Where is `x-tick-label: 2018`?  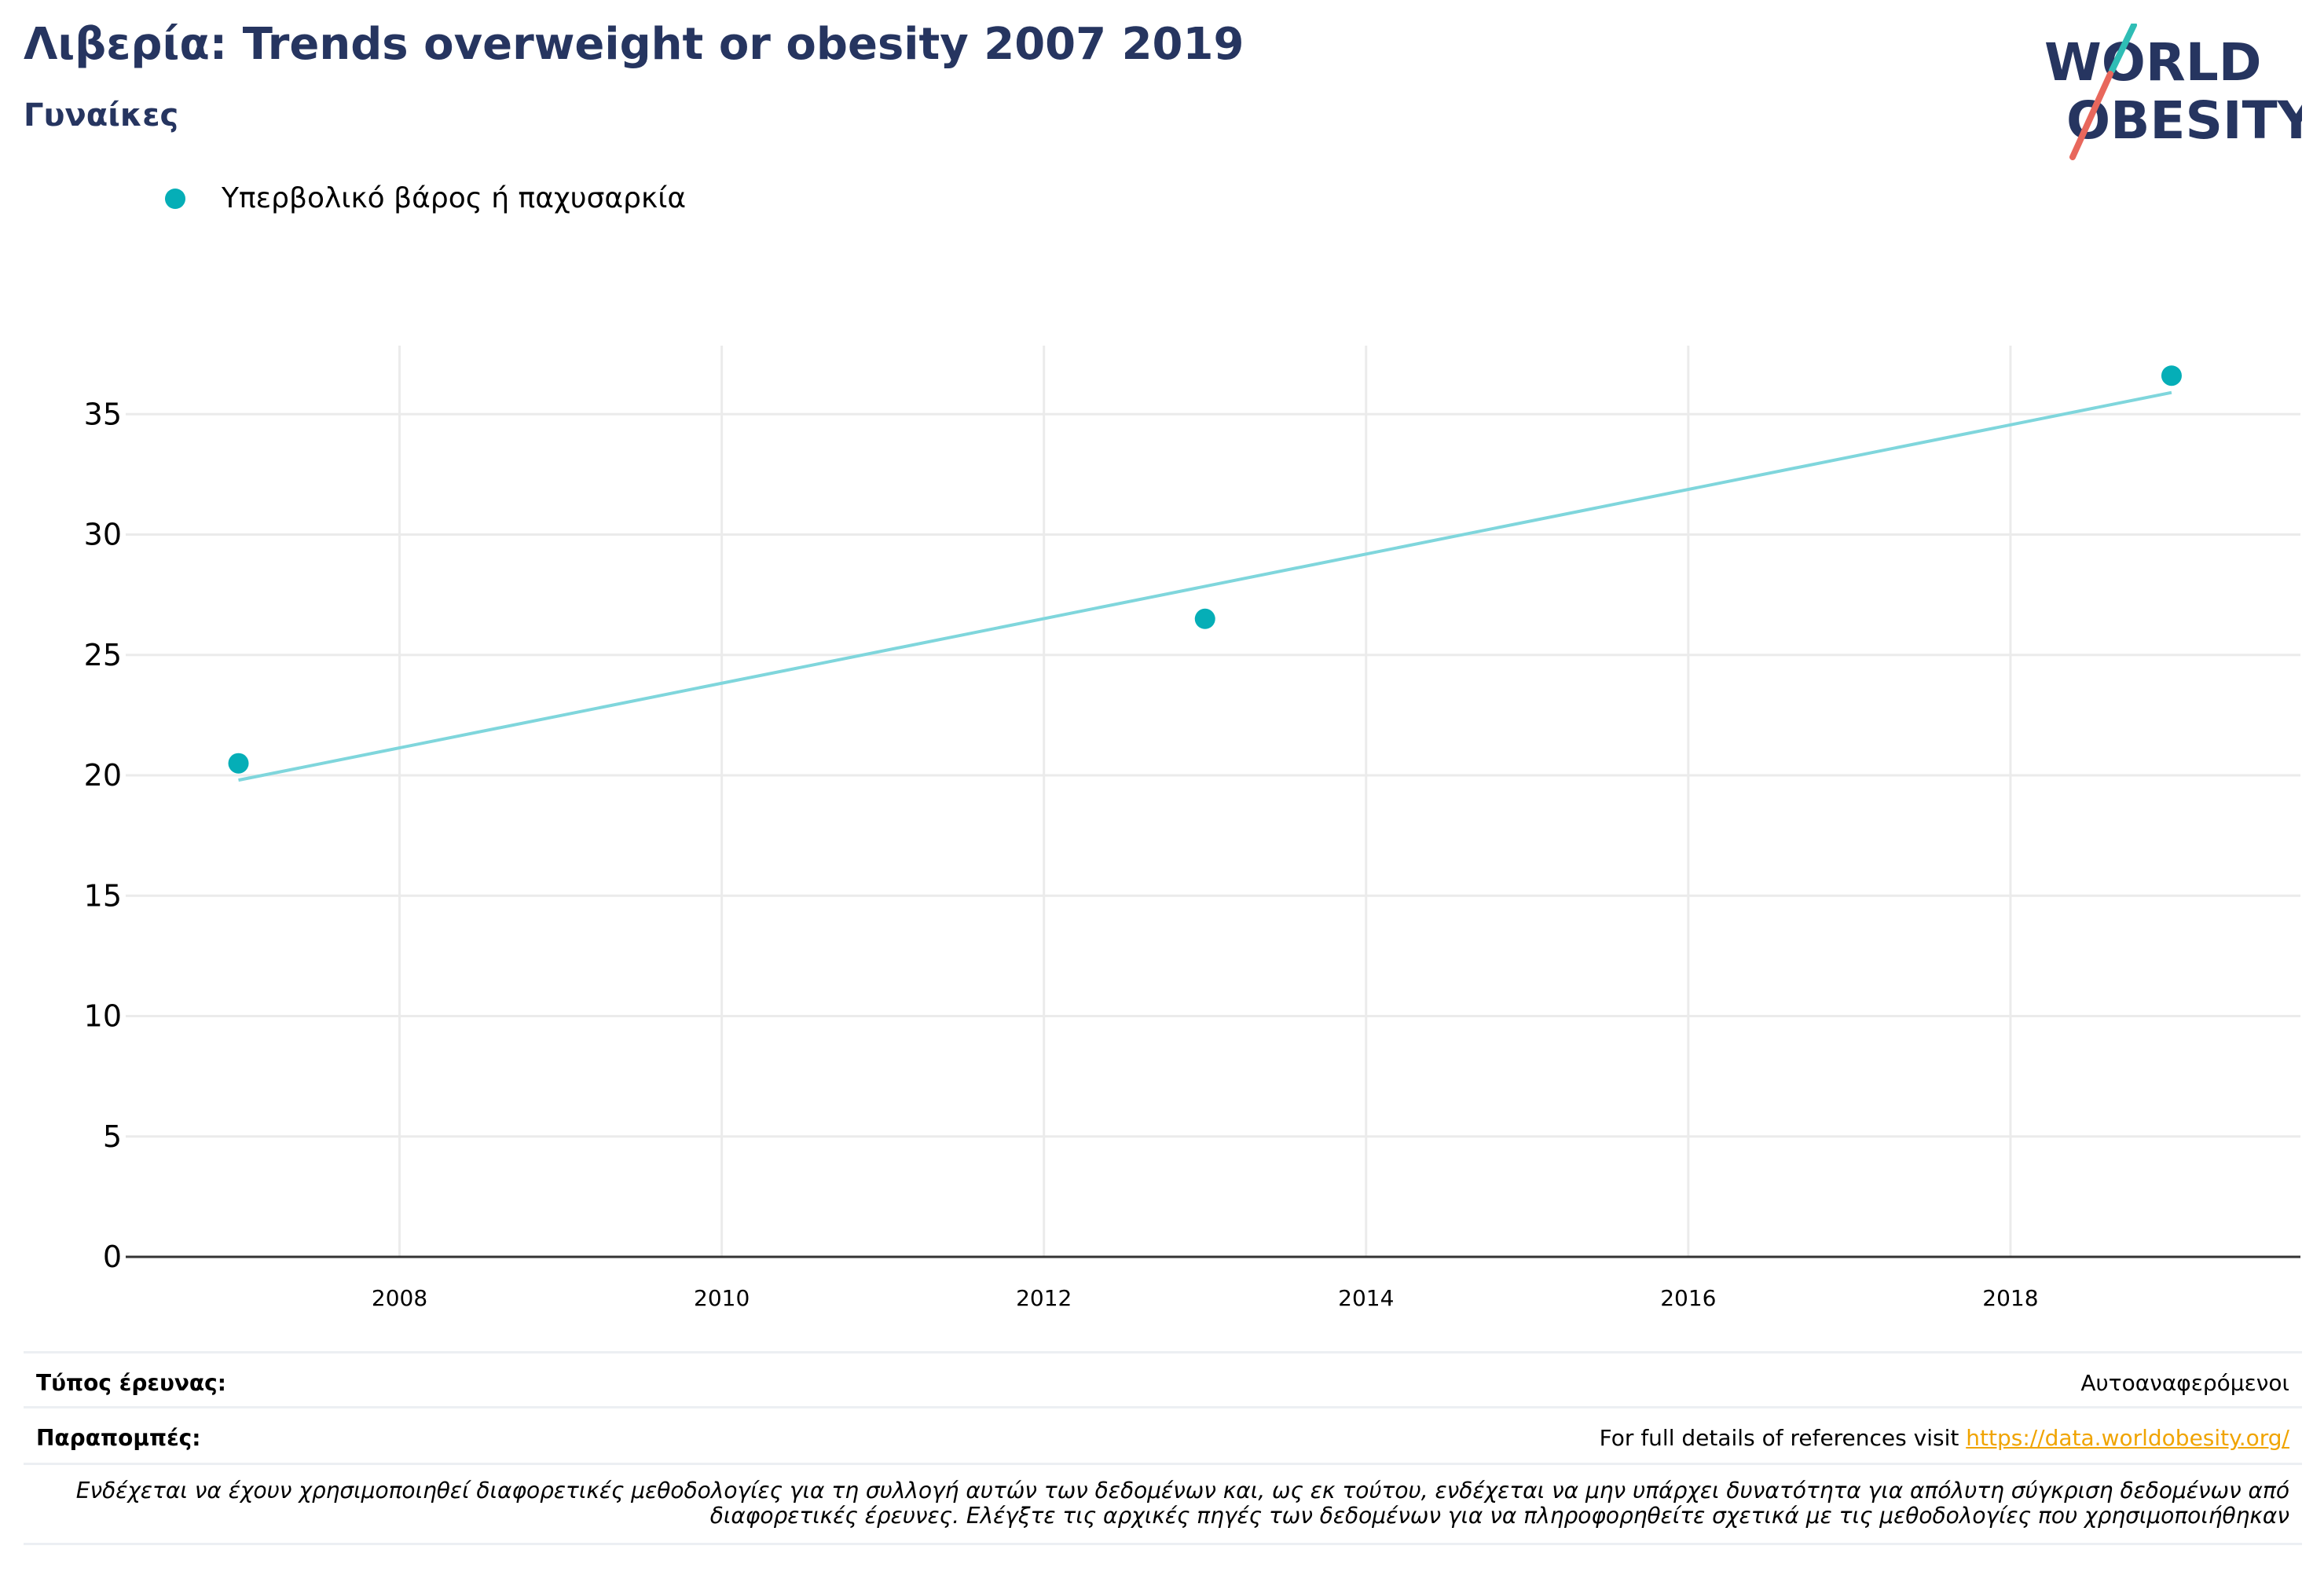 x-tick-label: 2018 is located at coordinates (2010, 1298).